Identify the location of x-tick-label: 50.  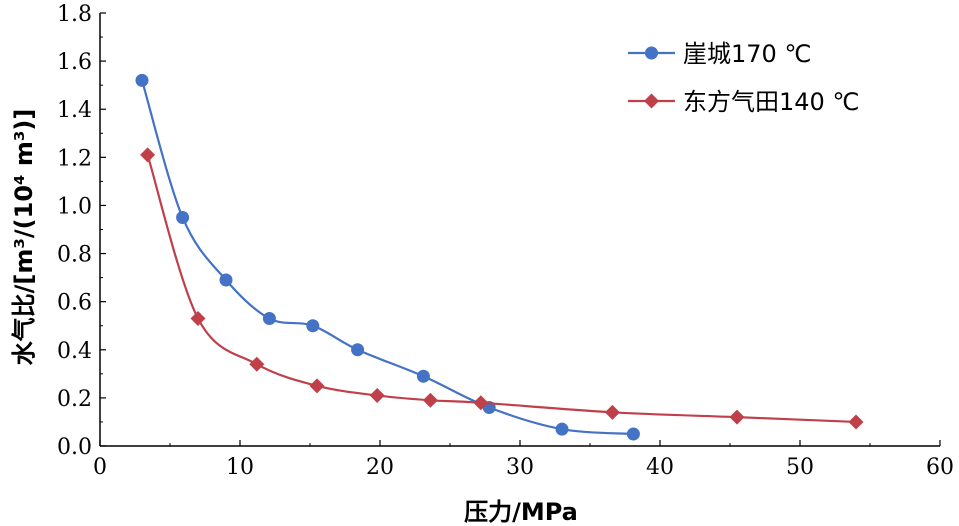
(800, 467).